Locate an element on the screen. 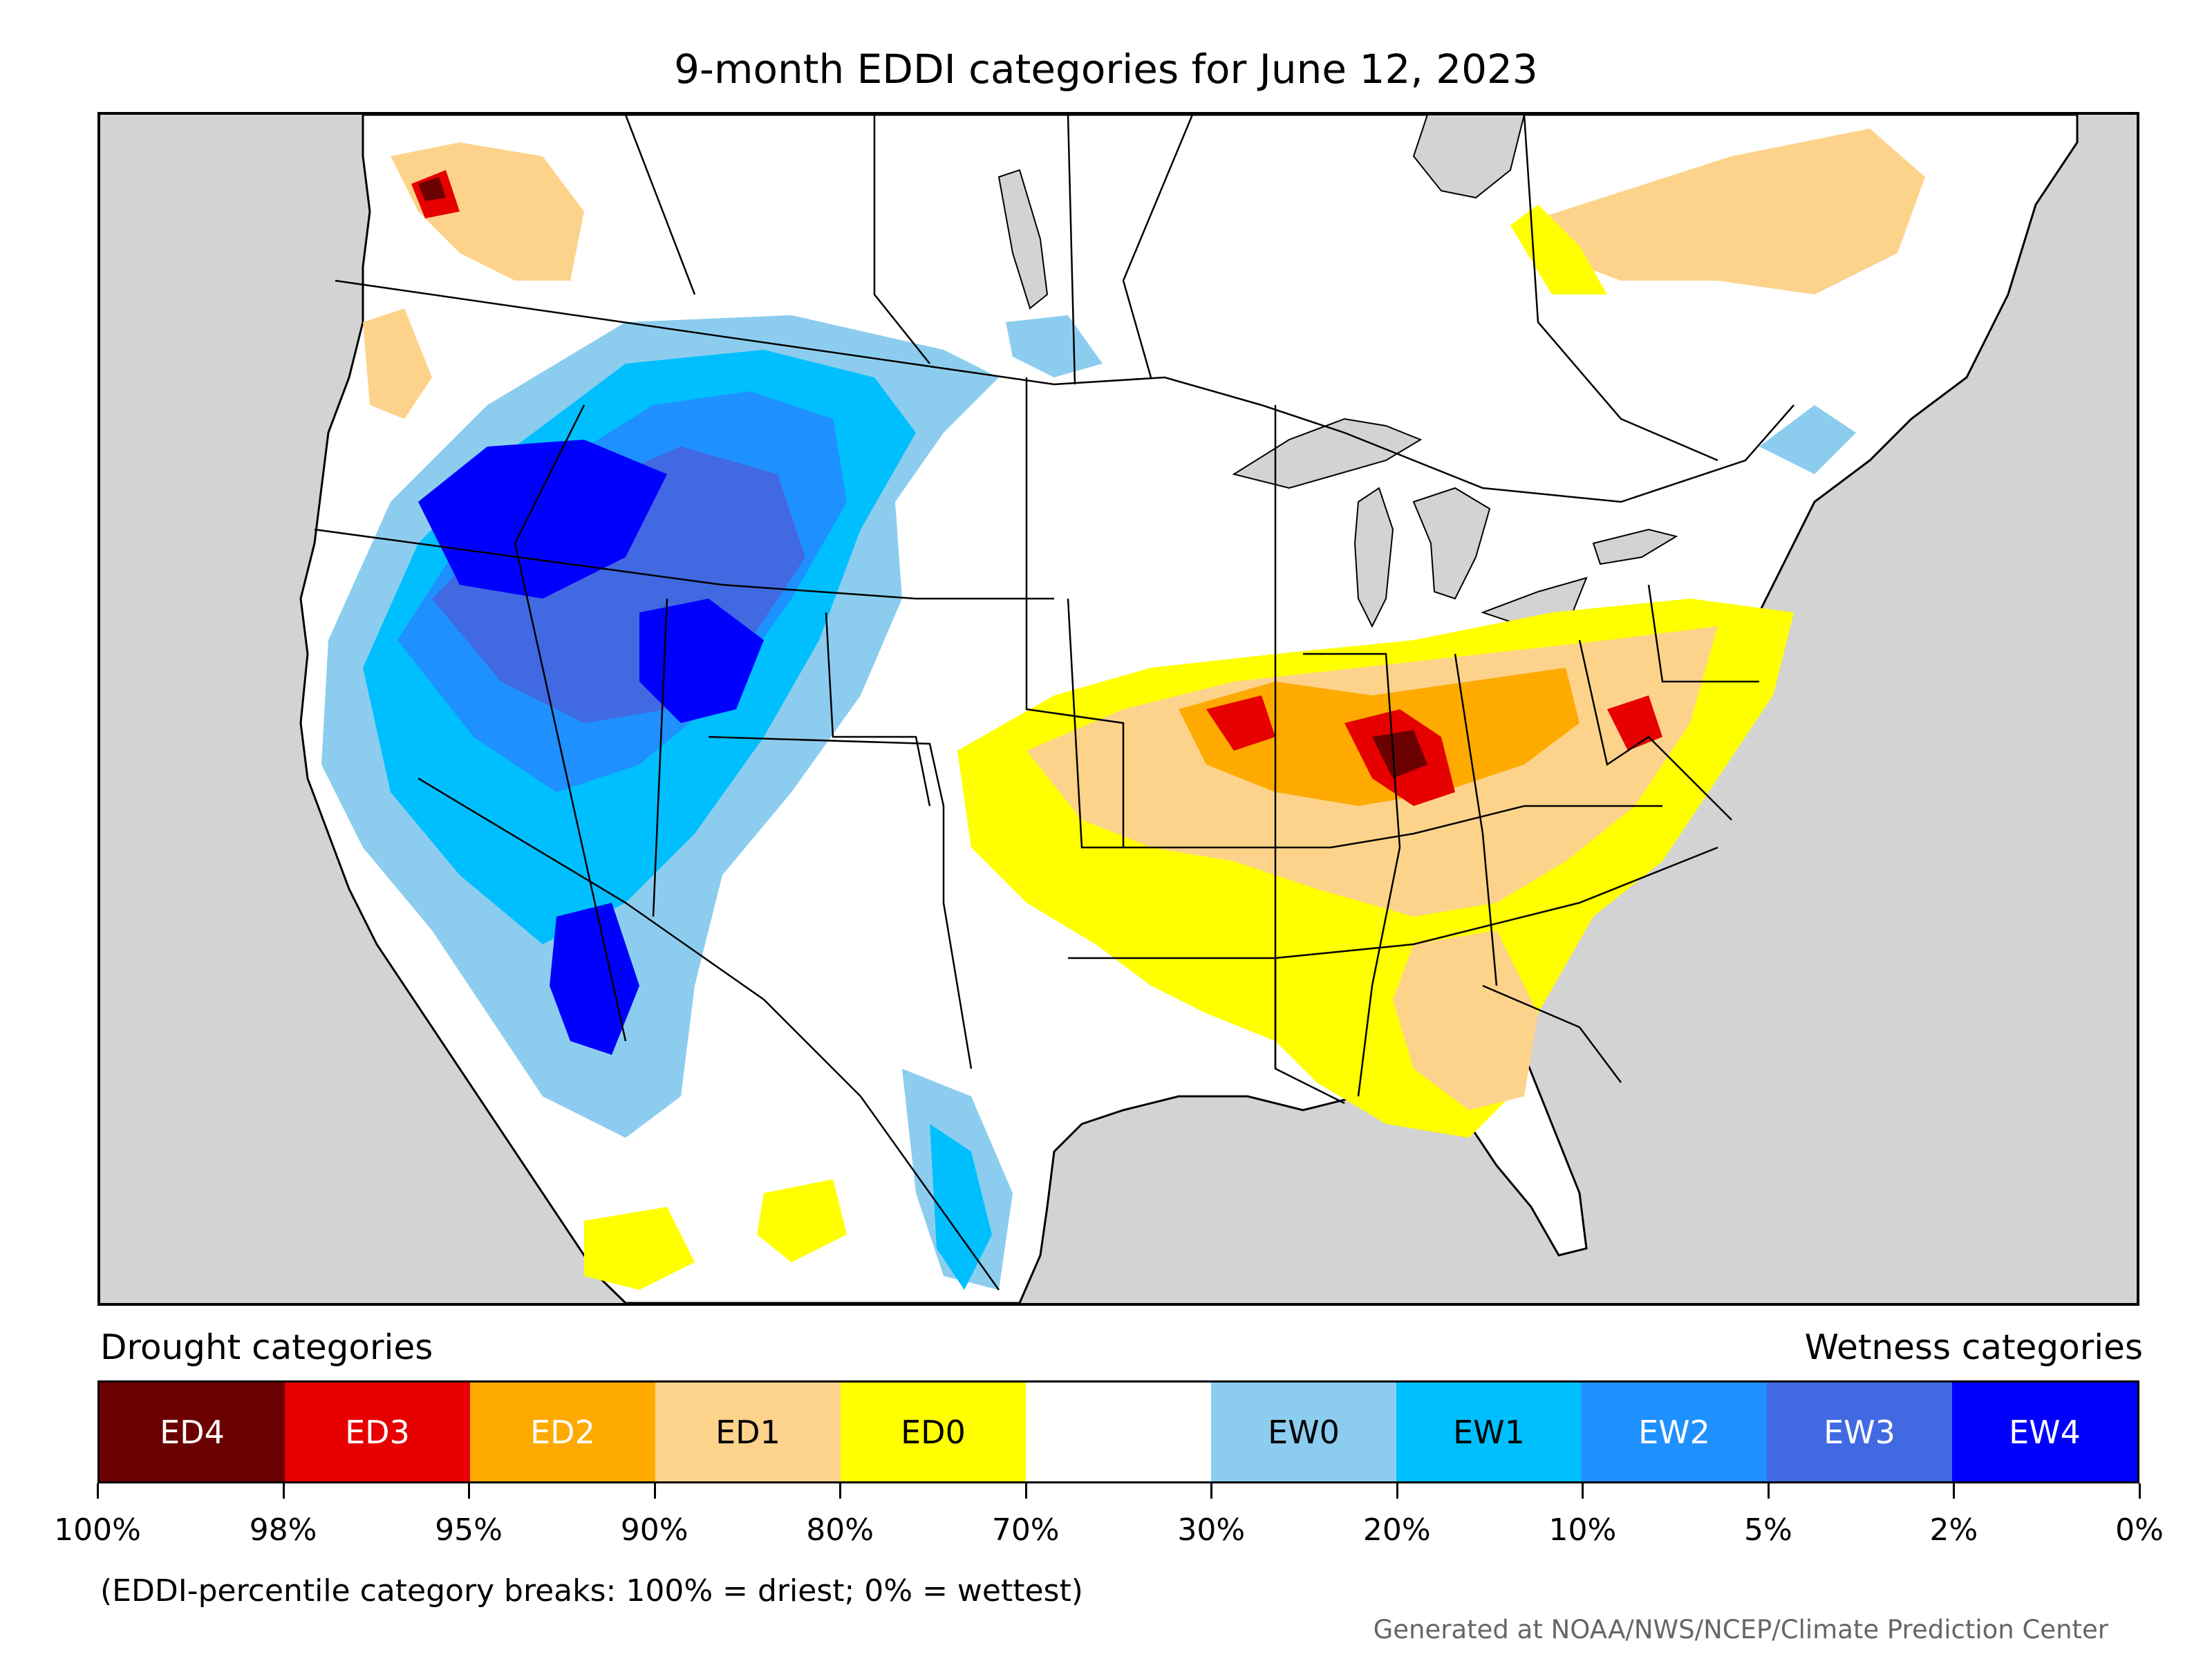 This screenshot has height=1659, width=2212. legend-swatch-ew1: EW1 is located at coordinates (1489, 1432).